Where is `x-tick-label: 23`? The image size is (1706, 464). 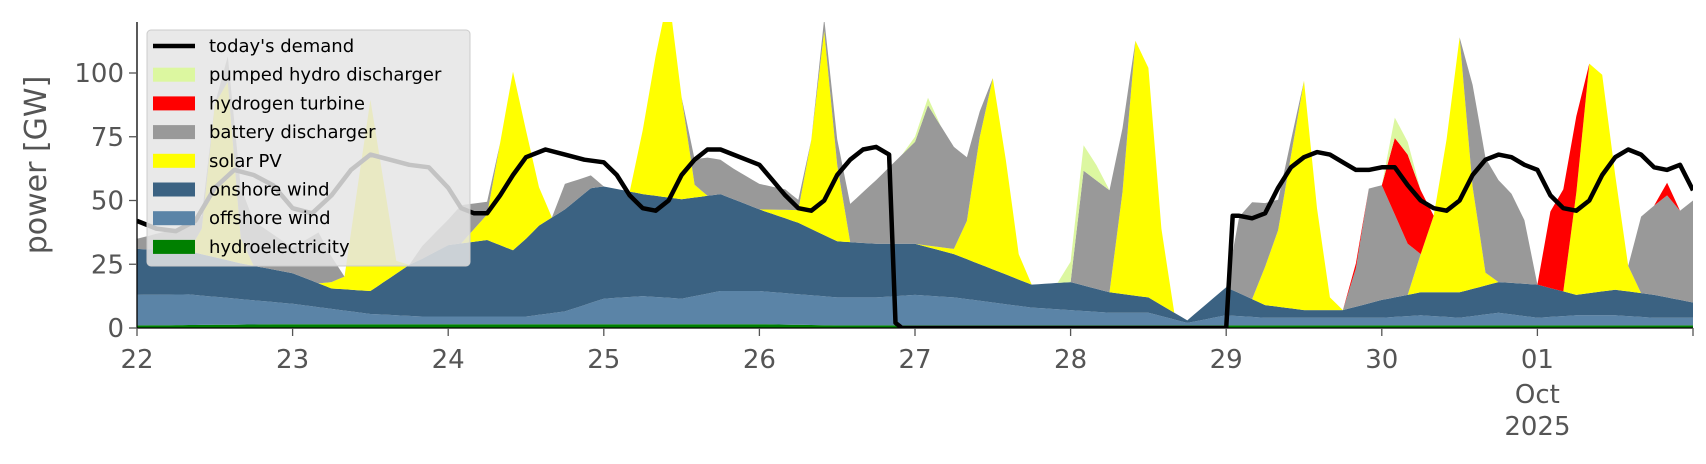 x-tick-label: 23 is located at coordinates (292, 360).